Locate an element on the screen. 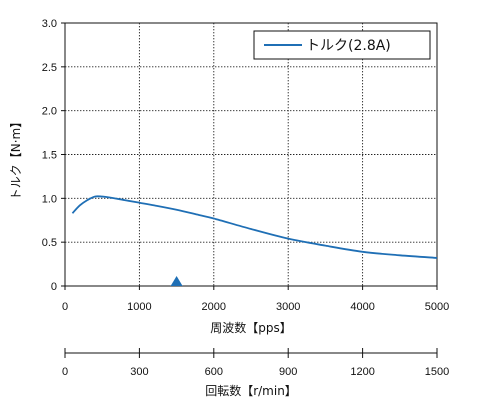  y-tick-label: 2.5 is located at coordinates (49, 68).